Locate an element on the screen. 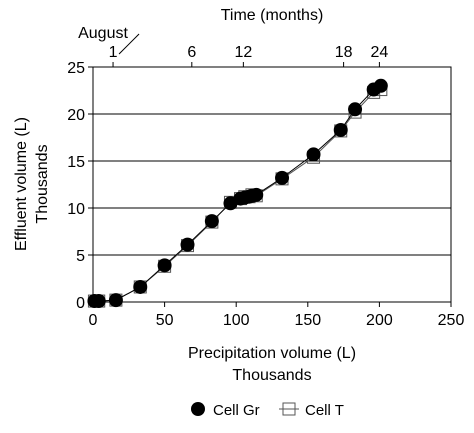 The height and width of the screenshot is (433, 474). top-axis-annotation: August is located at coordinates (103, 33).